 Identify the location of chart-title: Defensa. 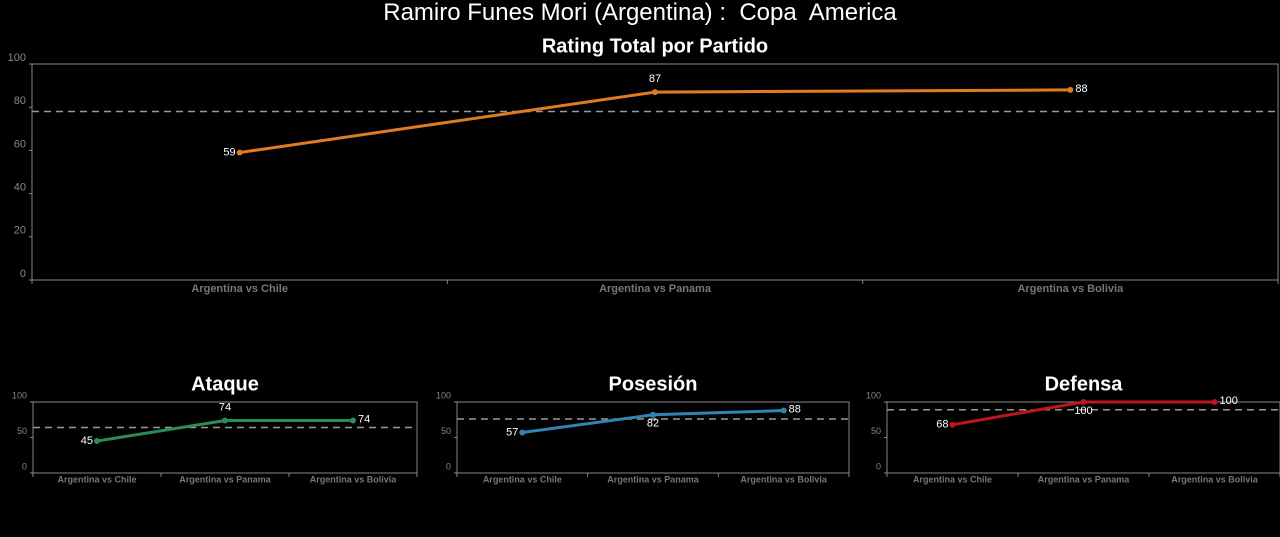
(1084, 384).